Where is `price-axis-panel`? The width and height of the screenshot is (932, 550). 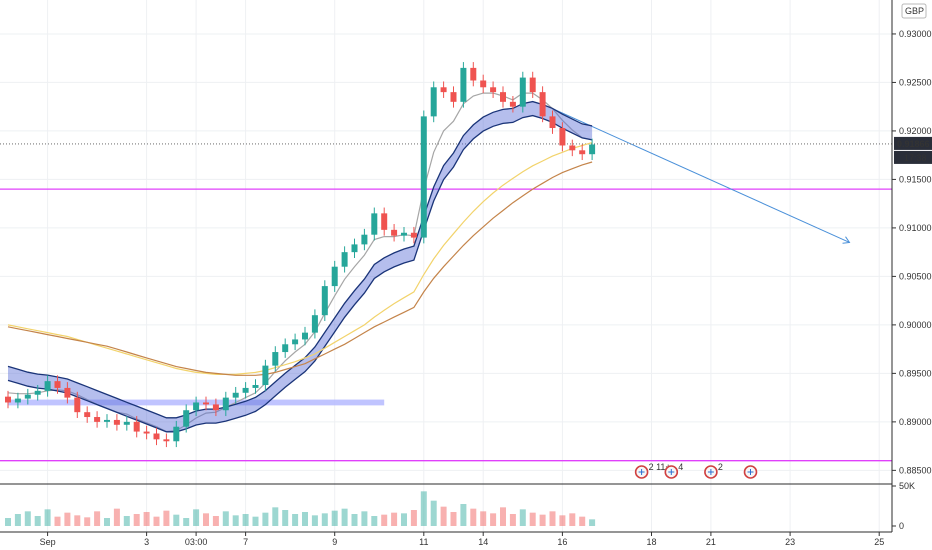 price-axis-panel is located at coordinates (912, 275).